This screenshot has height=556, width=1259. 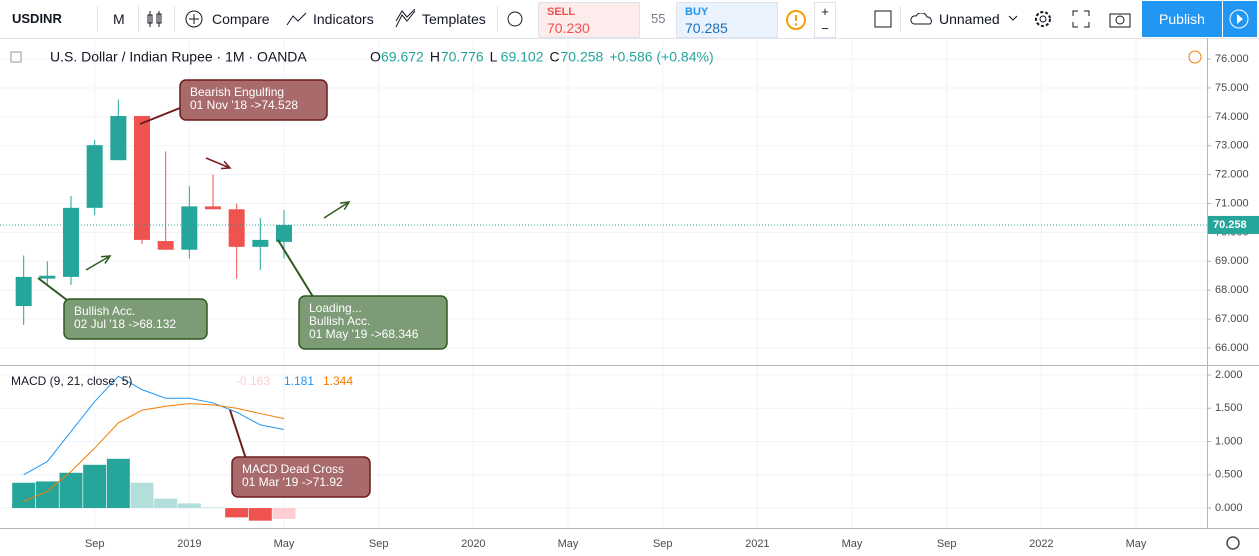 I want to click on y-tick-label: 69.000, so click(x=1232, y=261).